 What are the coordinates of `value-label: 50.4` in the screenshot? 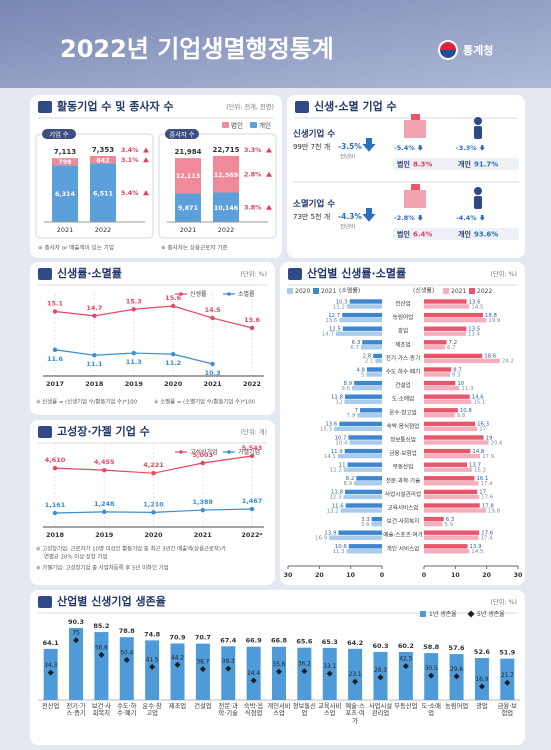 It's located at (126, 653).